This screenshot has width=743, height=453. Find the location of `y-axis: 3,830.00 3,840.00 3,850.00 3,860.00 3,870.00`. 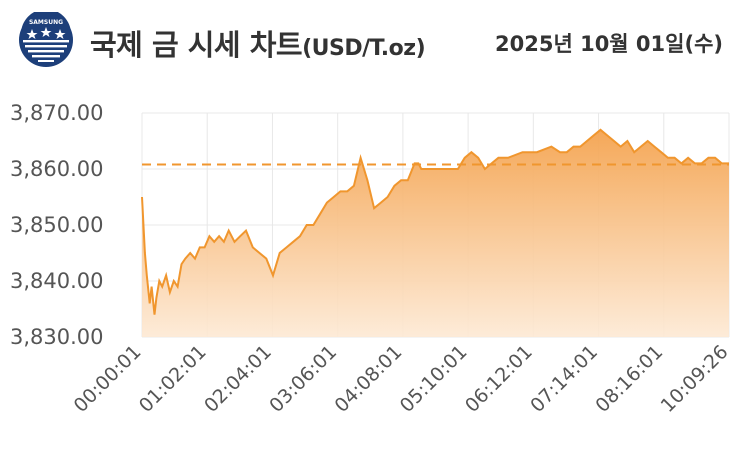

y-axis: 3,830.00 3,840.00 3,850.00 3,860.00 3,870.00 is located at coordinates (57, 225).